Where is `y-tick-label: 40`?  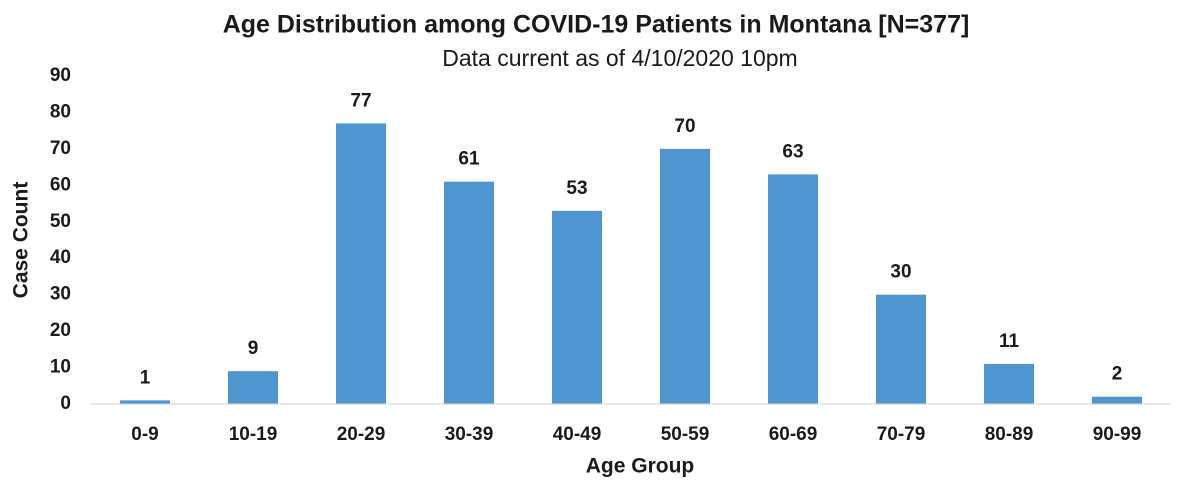 y-tick-label: 40 is located at coordinates (60, 257).